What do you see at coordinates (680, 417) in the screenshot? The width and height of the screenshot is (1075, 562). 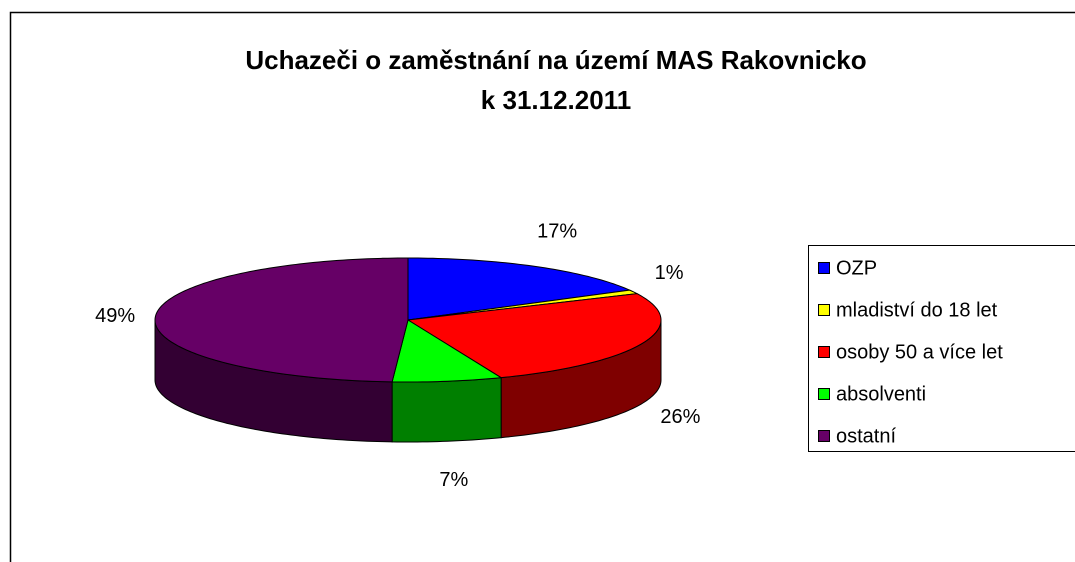 I see `data-label: 26%` at bounding box center [680, 417].